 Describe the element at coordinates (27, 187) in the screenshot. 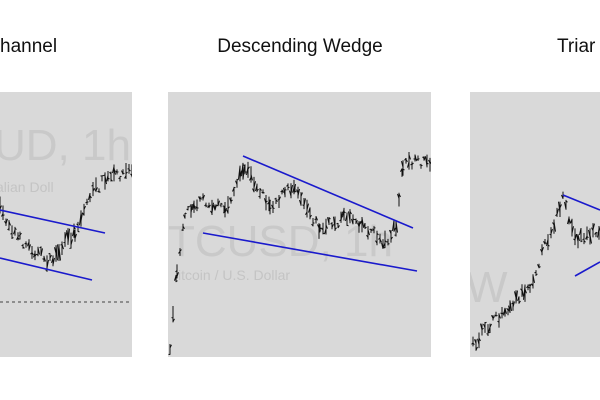

I see `watermark: alian Doll` at that location.